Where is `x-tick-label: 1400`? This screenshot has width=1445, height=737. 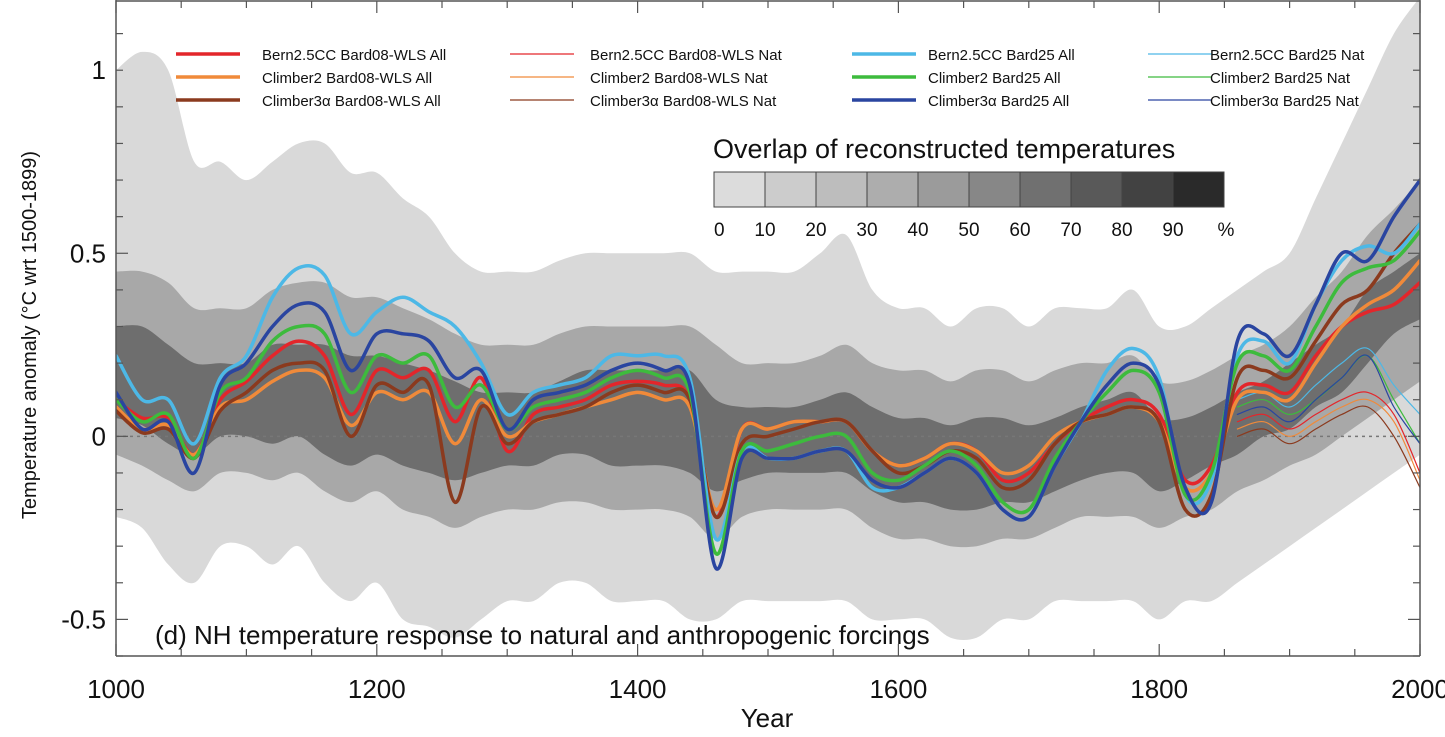
x-tick-label: 1400 is located at coordinates (638, 689).